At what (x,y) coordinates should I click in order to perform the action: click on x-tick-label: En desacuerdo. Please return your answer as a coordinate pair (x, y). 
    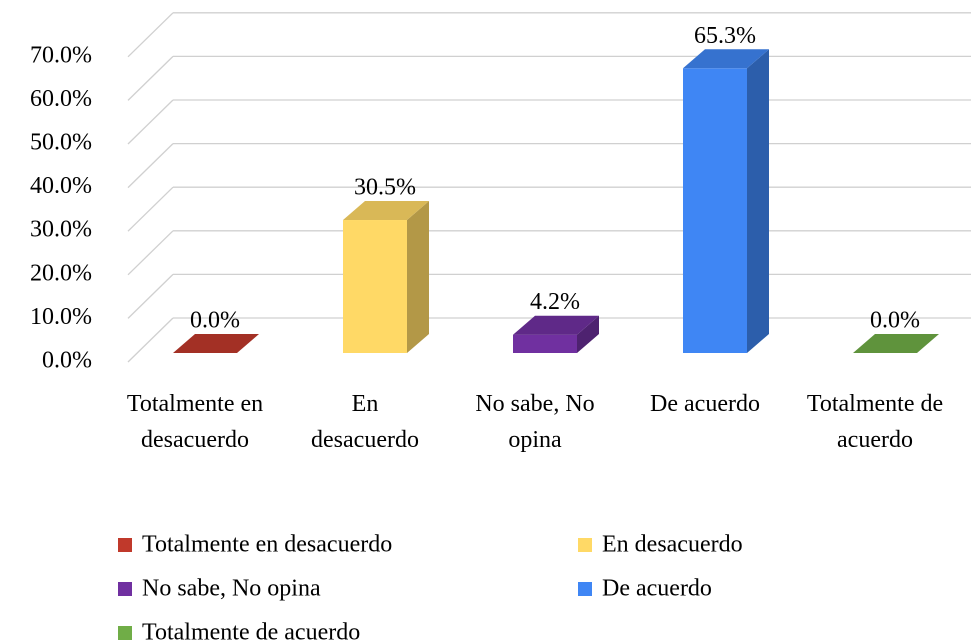
    Looking at the image, I should click on (365, 422).